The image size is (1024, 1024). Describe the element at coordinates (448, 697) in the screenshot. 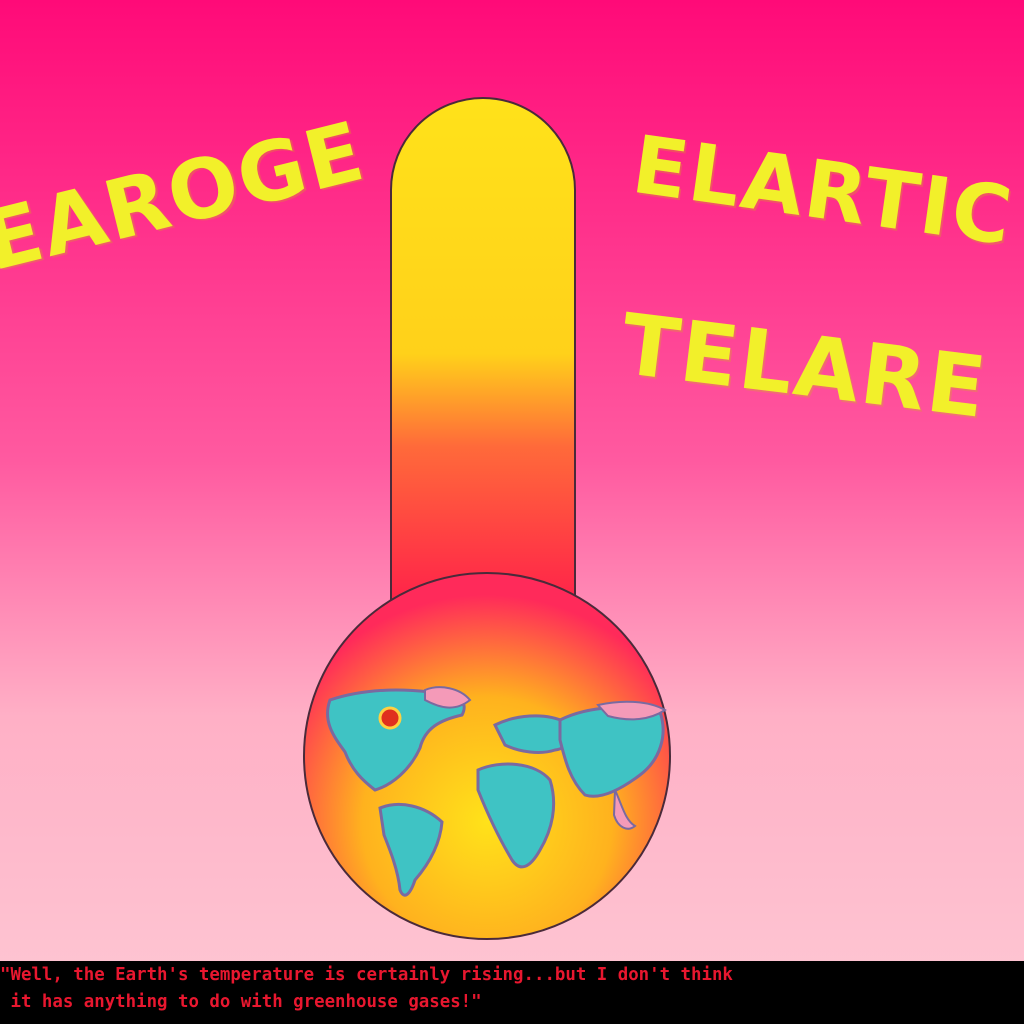

I see `continent-north-america-top` at that location.